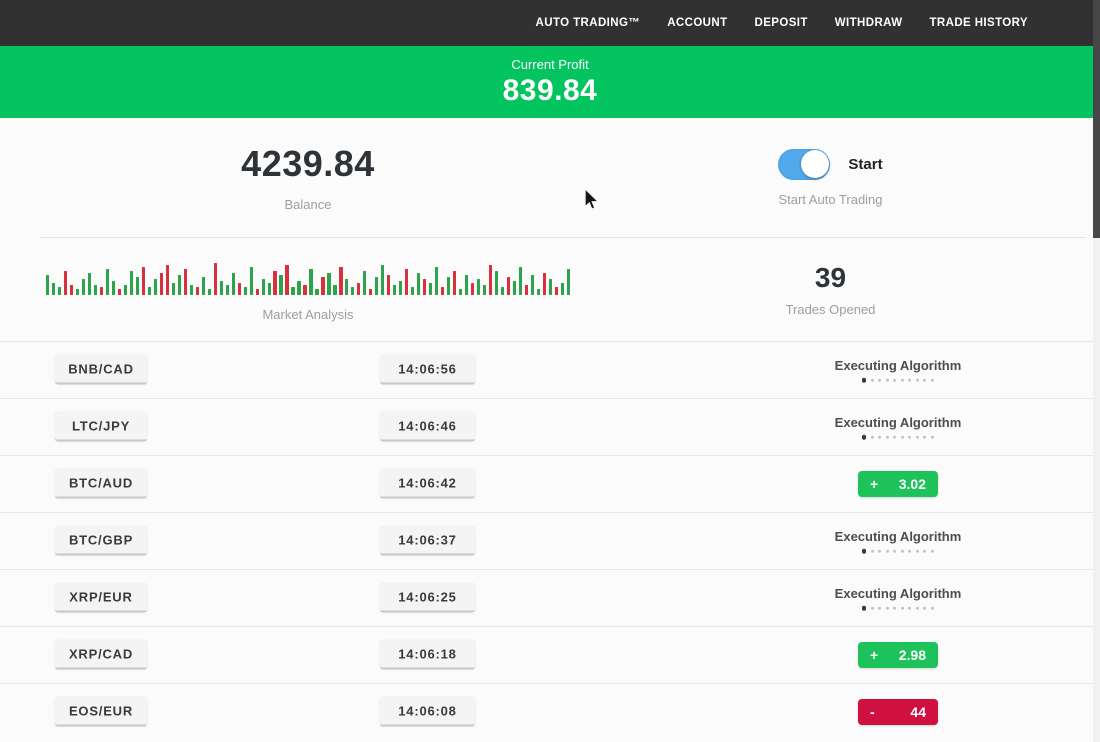  Describe the element at coordinates (550, 369) in the screenshot. I see `table-row: BNB/CAD 14:06:56 Executing Algorithm` at that location.